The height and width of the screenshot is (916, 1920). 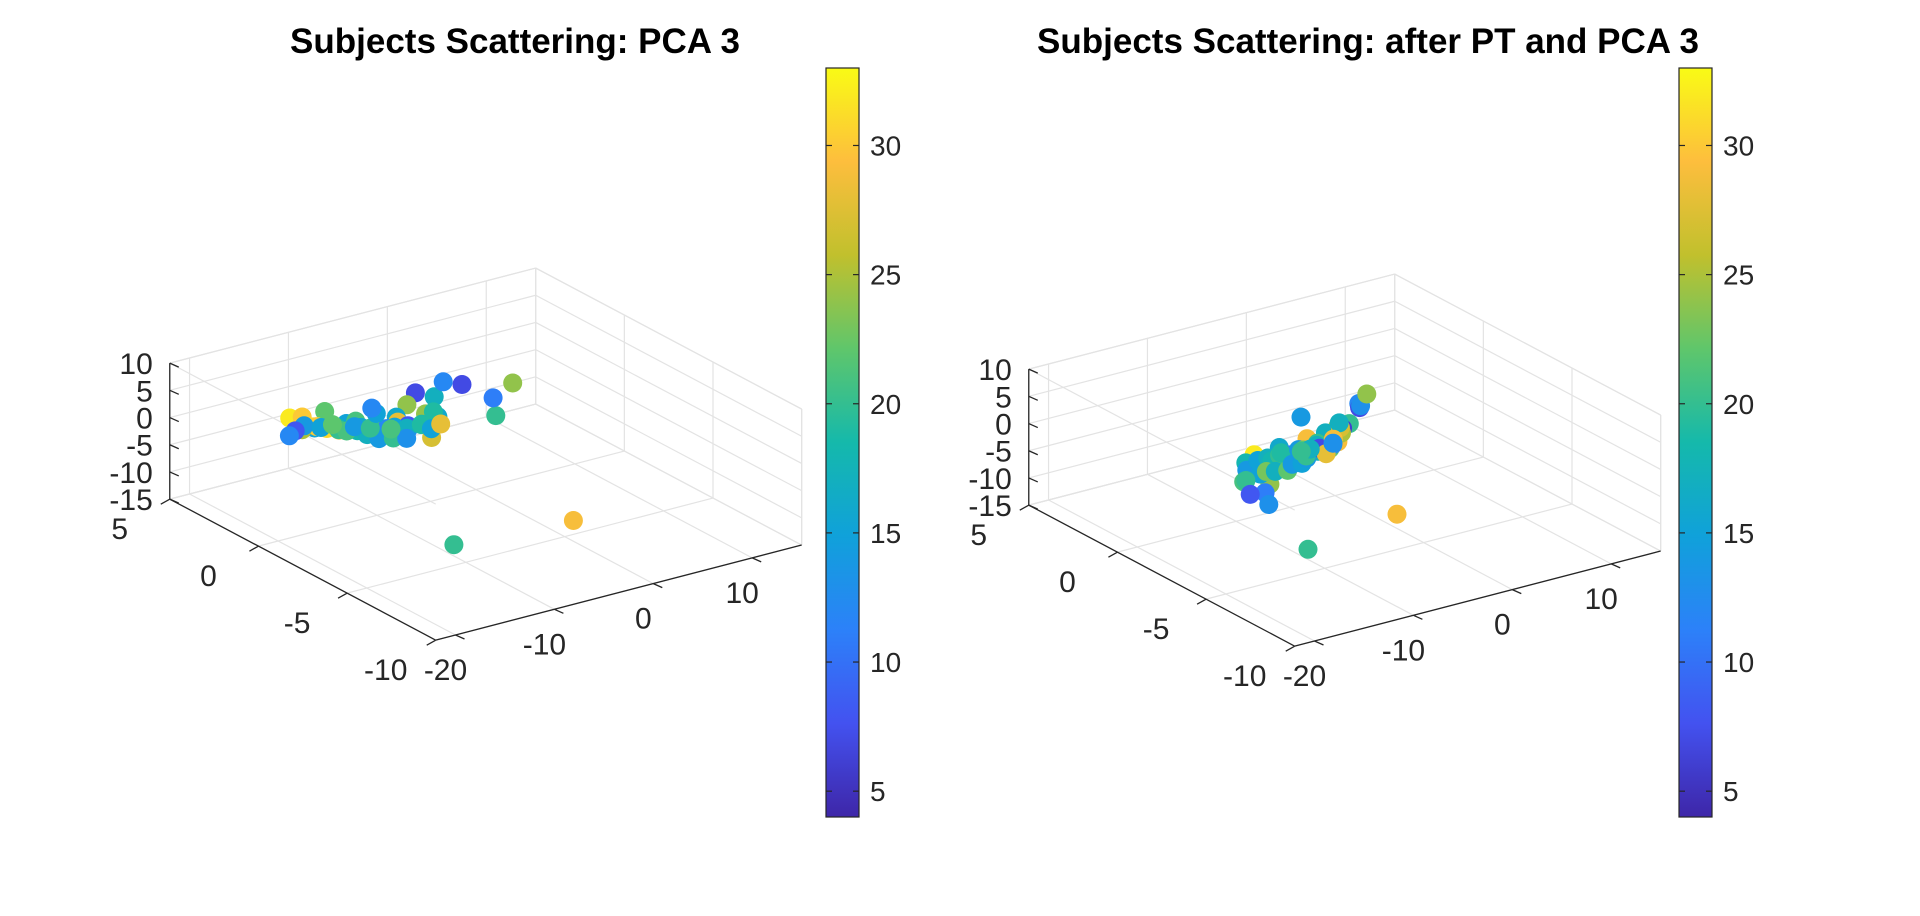 What do you see at coordinates (643, 619) in the screenshot?
I see `x-tick-label: 0` at bounding box center [643, 619].